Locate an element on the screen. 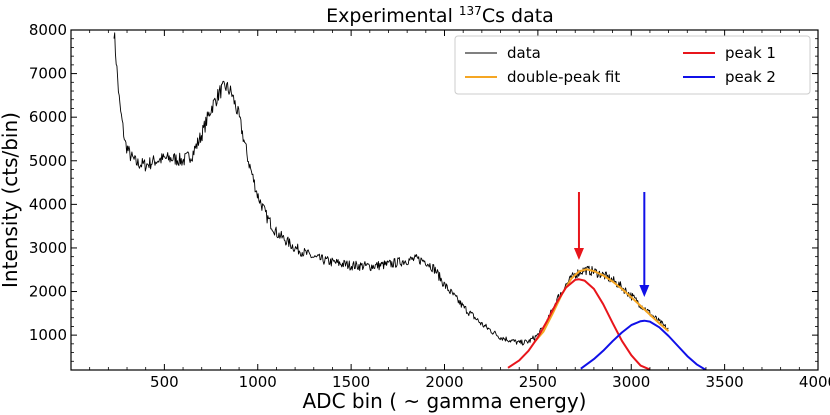 The image size is (830, 415). x-tick-label: 500 is located at coordinates (164, 382).